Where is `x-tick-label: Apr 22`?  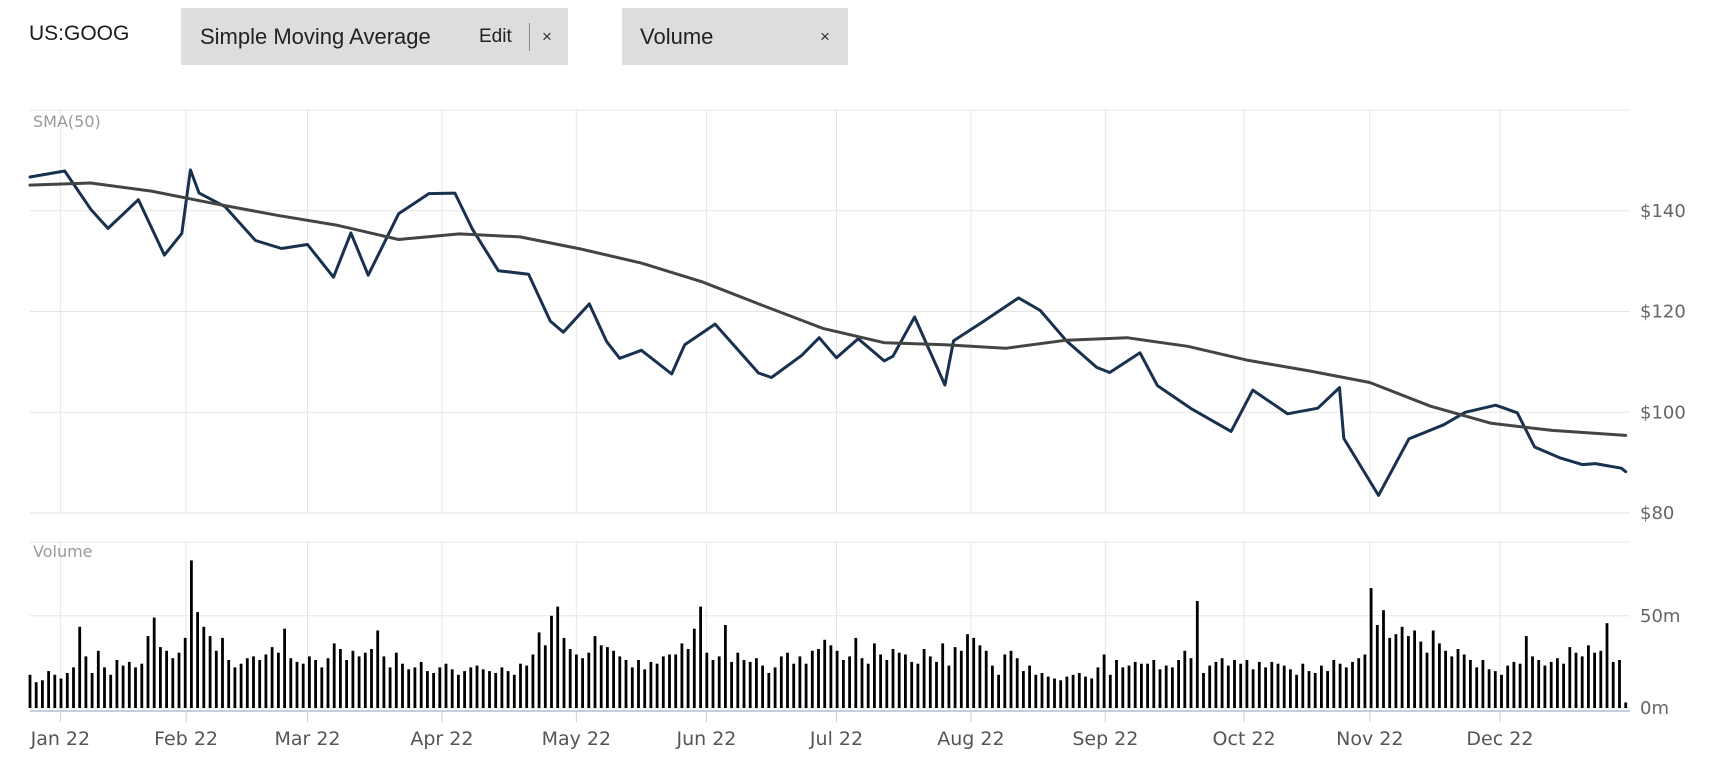 x-tick-label: Apr 22 is located at coordinates (441, 739).